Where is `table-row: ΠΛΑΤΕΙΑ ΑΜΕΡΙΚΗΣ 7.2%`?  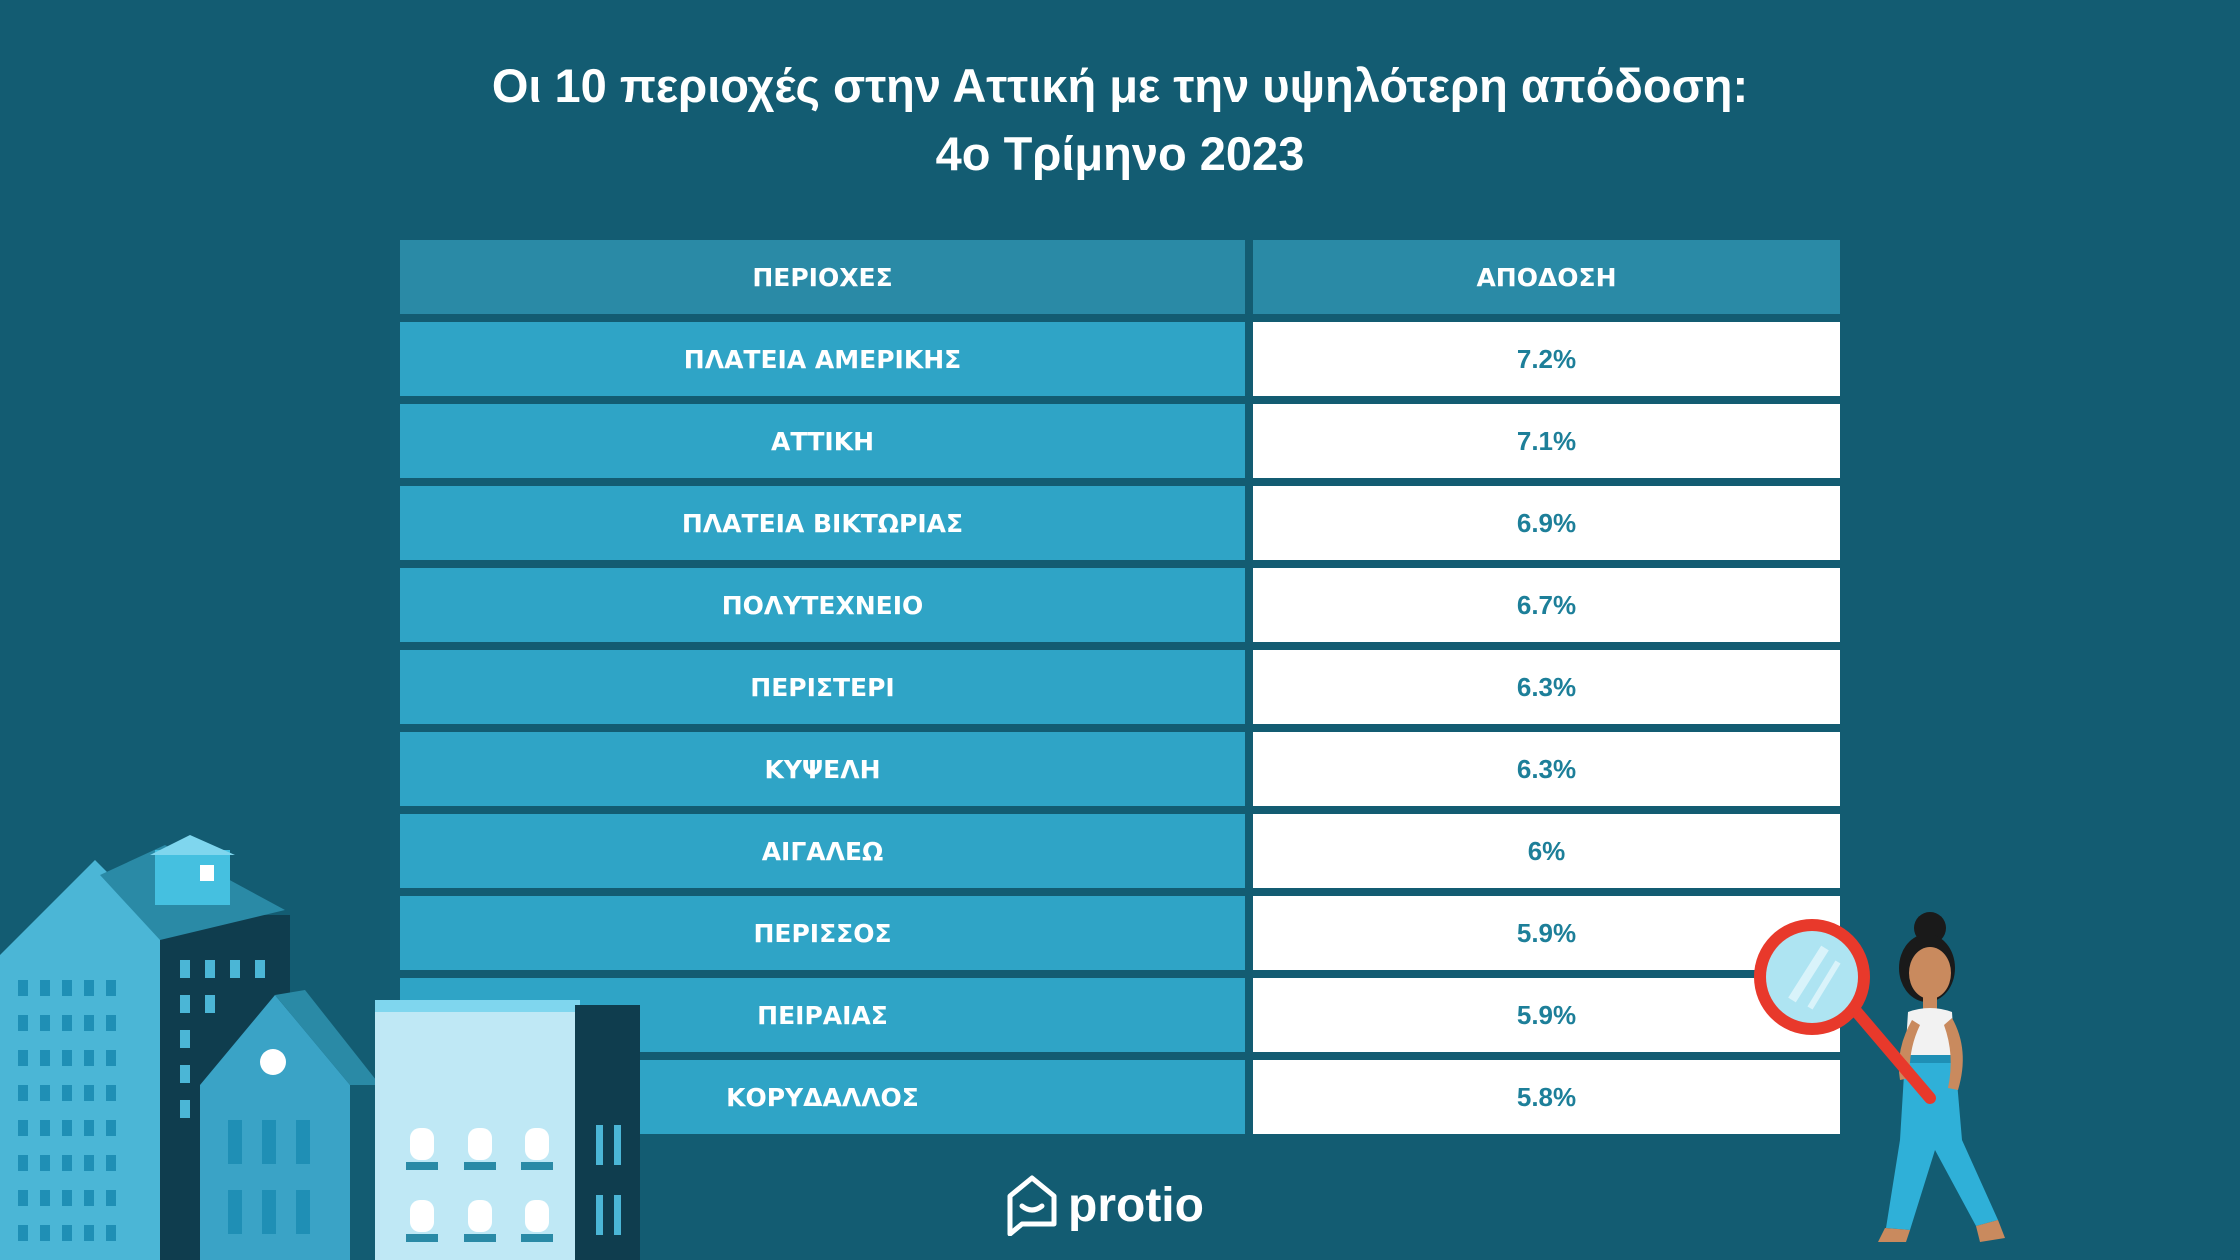 table-row: ΠΛΑΤΕΙΑ ΑΜΕΡΙΚΗΣ 7.2% is located at coordinates (1120, 359).